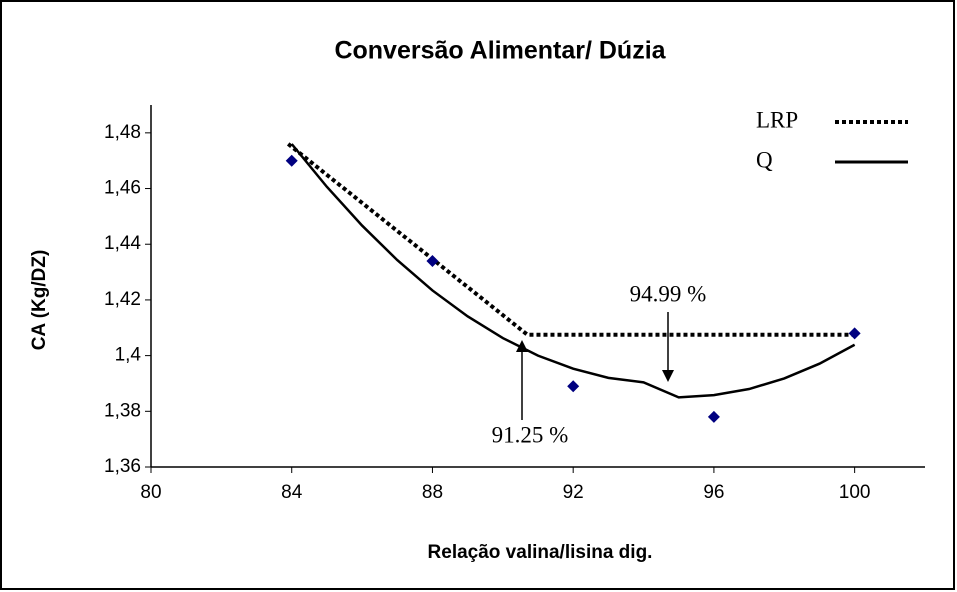 The width and height of the screenshot is (957, 592). I want to click on x-tick-label: 96, so click(713, 492).